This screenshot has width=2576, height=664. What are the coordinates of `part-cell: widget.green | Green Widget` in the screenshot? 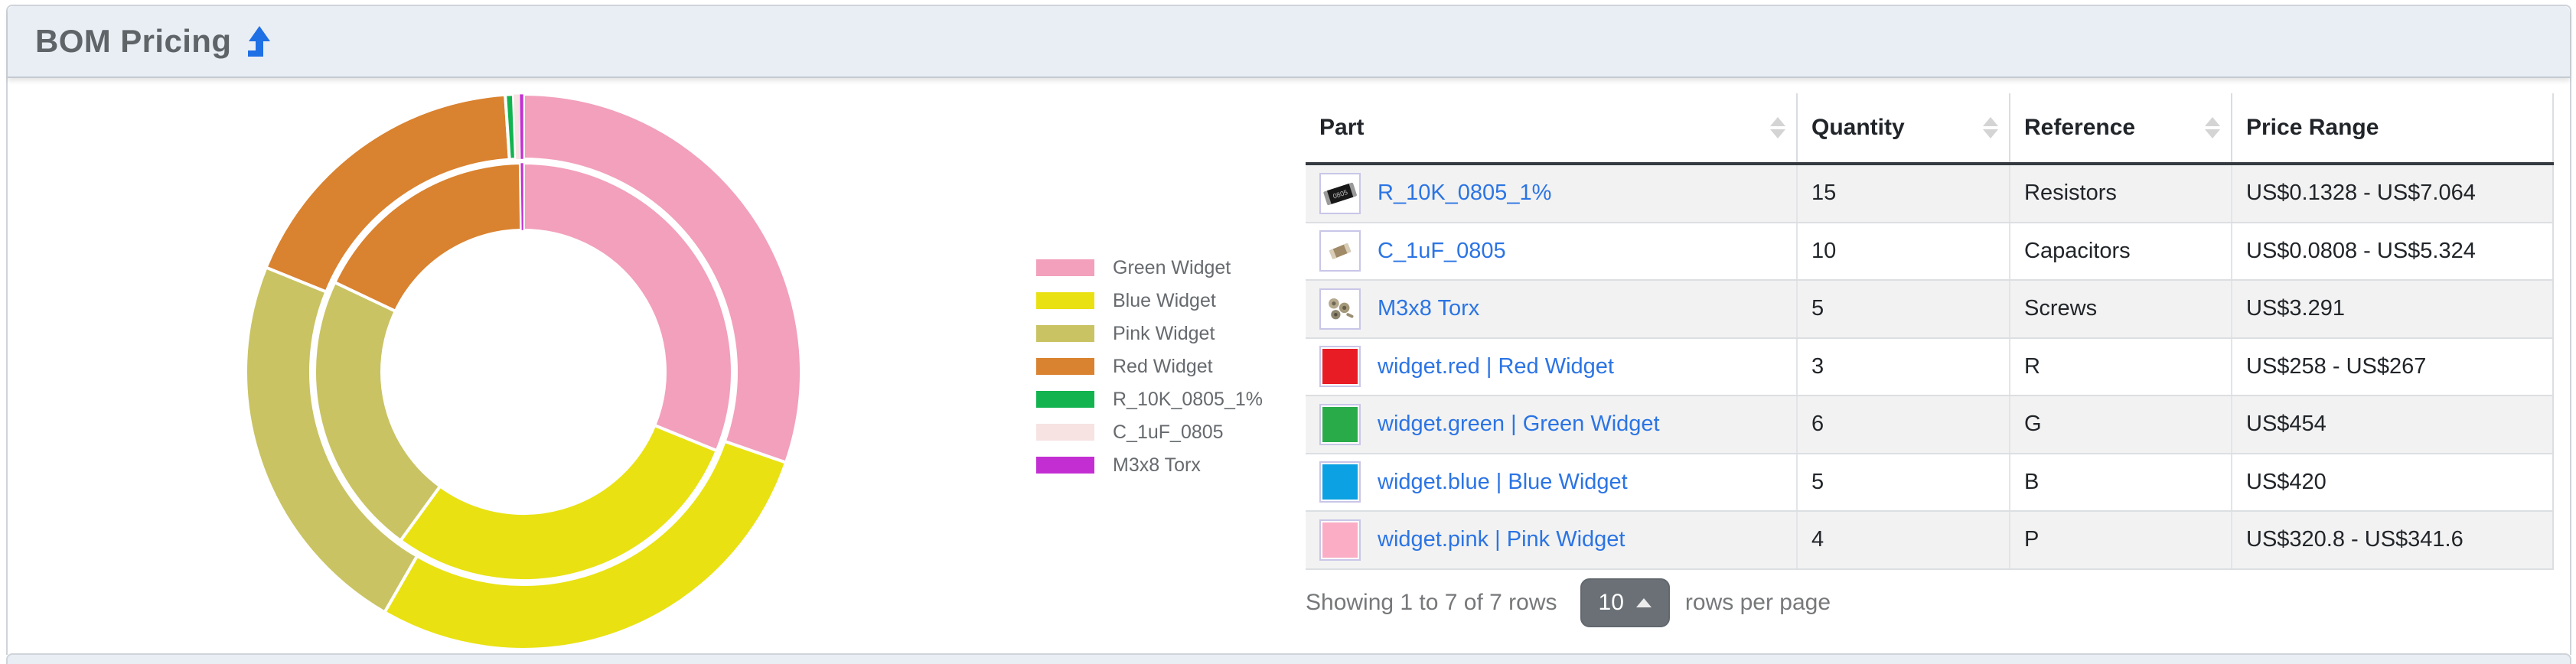 It's located at (1551, 424).